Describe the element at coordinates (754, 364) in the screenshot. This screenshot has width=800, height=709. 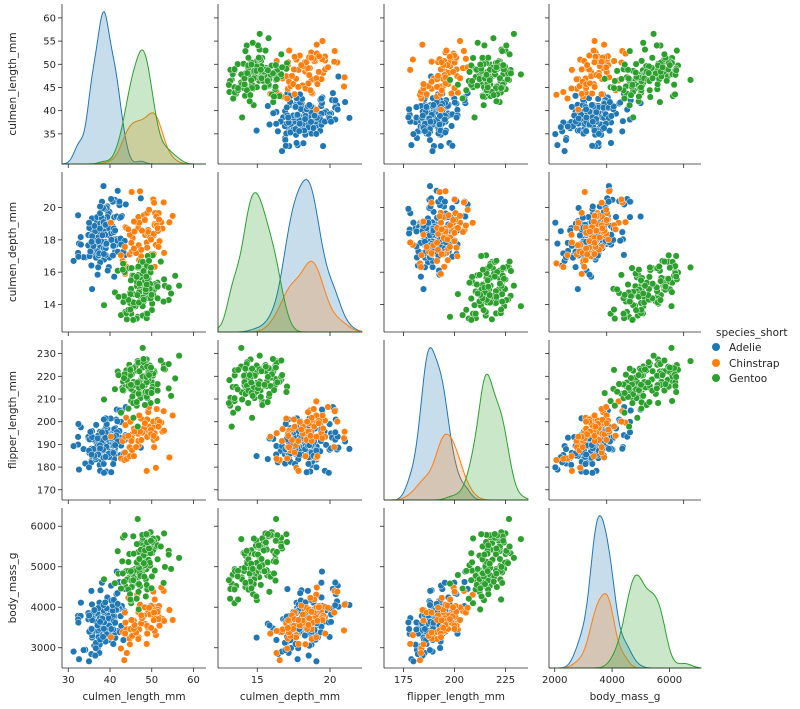
I see `legend-label-chinstrap: Chinstrap` at that location.